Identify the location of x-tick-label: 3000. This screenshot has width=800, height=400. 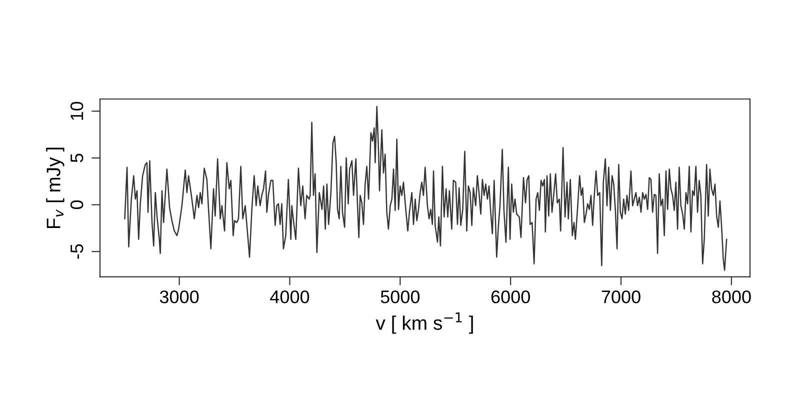
(179, 297).